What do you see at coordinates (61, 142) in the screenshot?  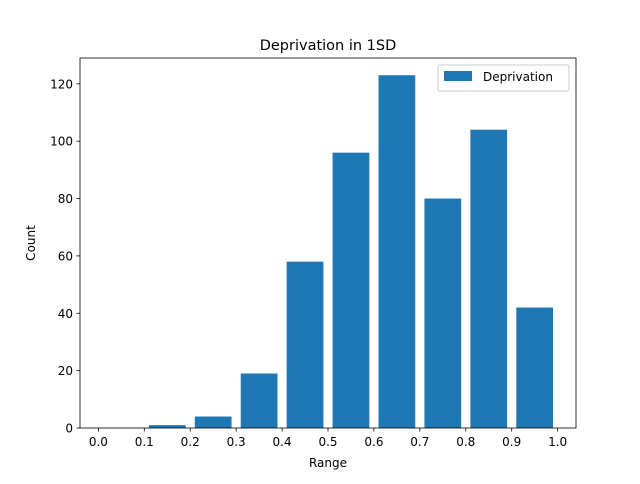 I see `y-tick-label: 100` at bounding box center [61, 142].